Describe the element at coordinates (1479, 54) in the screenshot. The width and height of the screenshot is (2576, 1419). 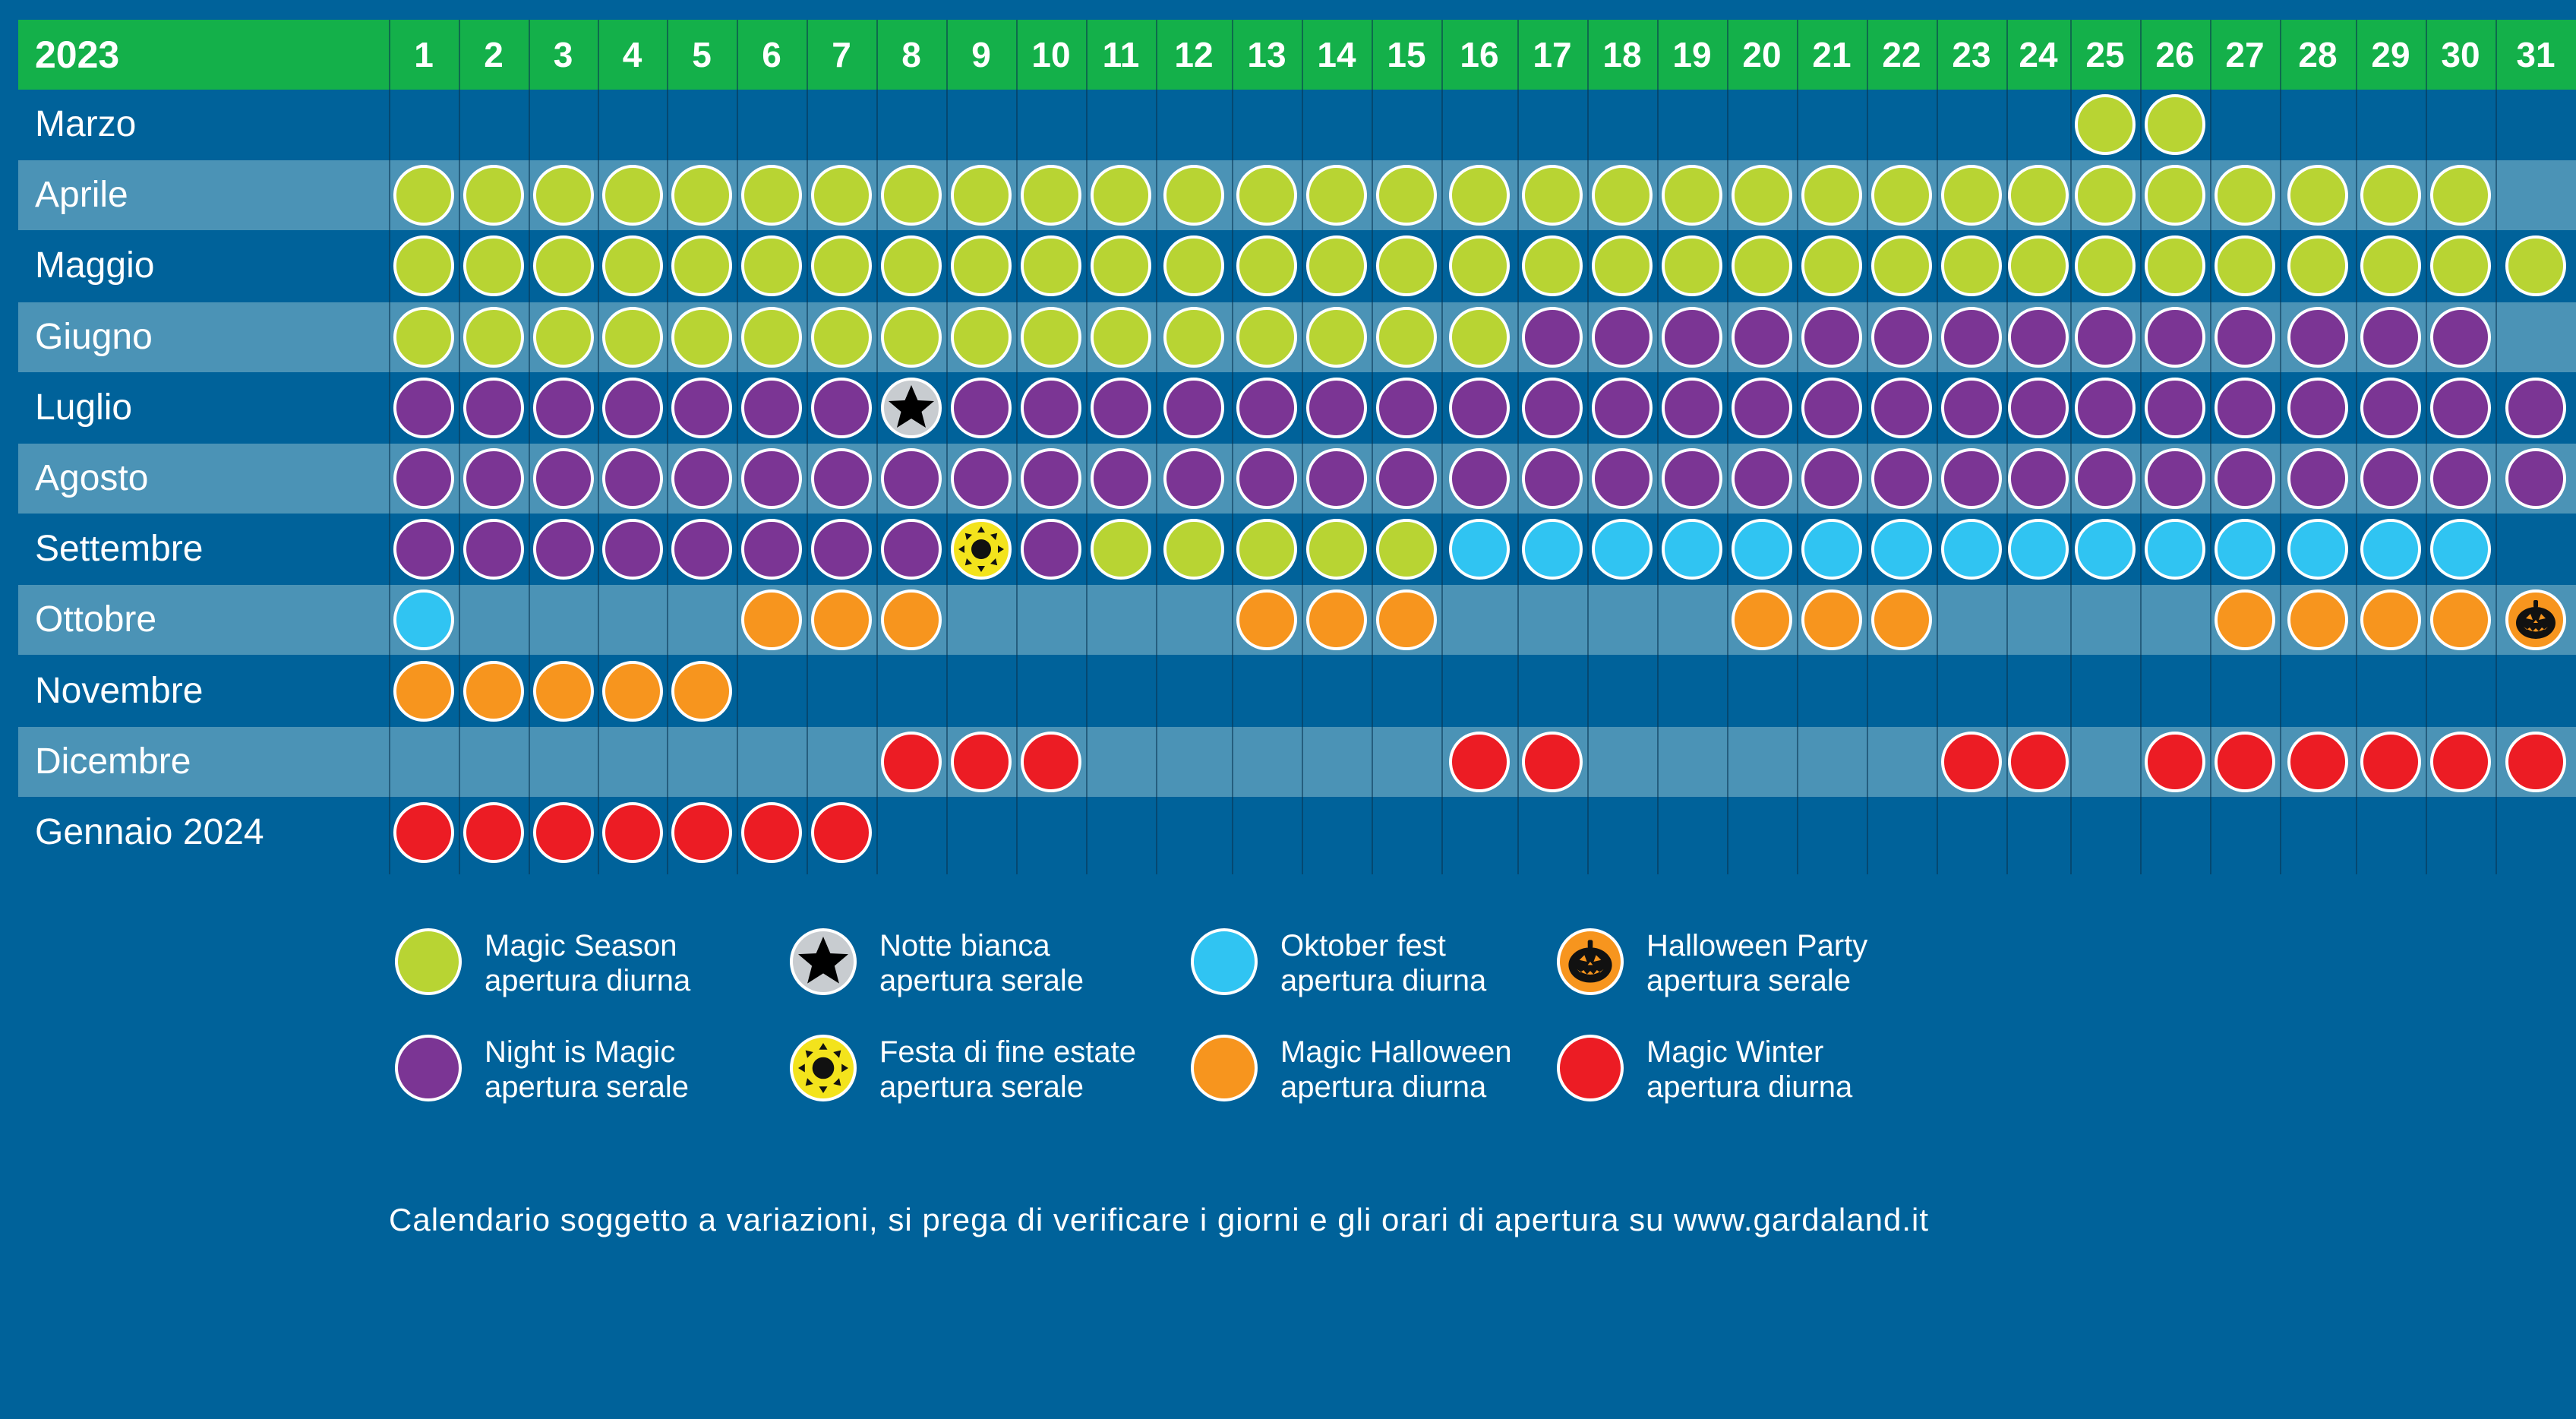
I see `day-header: 16` at that location.